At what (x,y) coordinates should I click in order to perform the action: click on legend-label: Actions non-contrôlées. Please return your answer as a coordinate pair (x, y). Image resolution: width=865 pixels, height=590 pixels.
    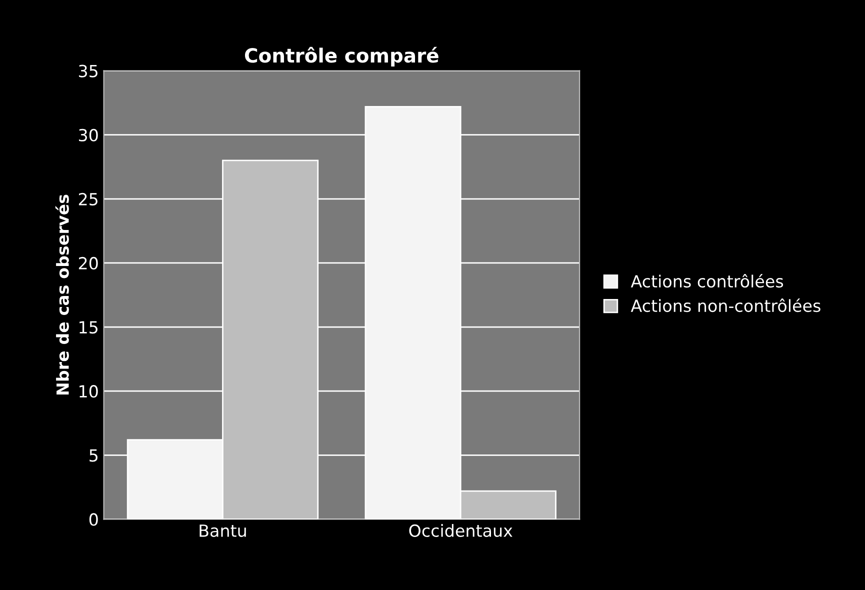
    Looking at the image, I should click on (725, 305).